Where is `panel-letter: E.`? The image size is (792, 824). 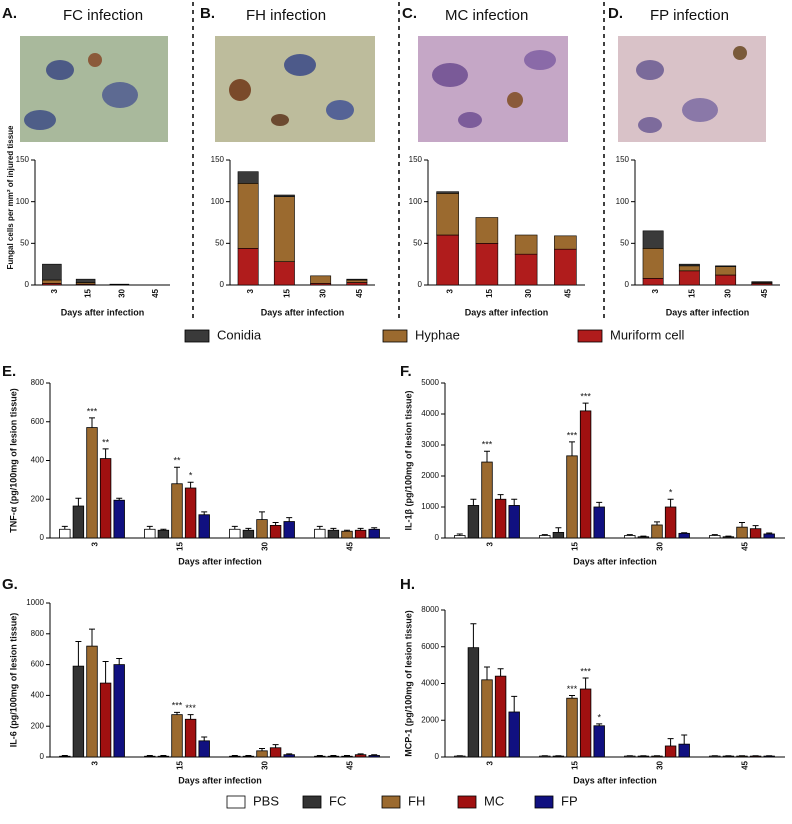
panel-letter: E. is located at coordinates (9, 371).